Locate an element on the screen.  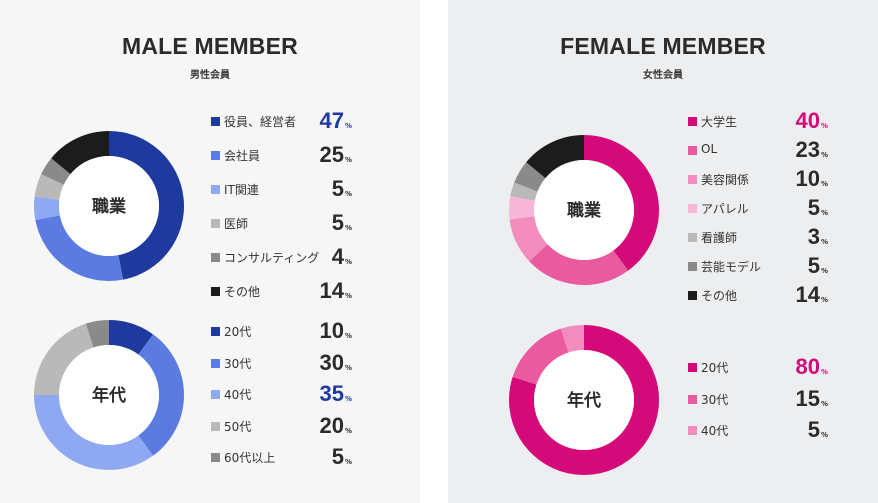
donut-chart-0: 職業 is located at coordinates (109, 206).